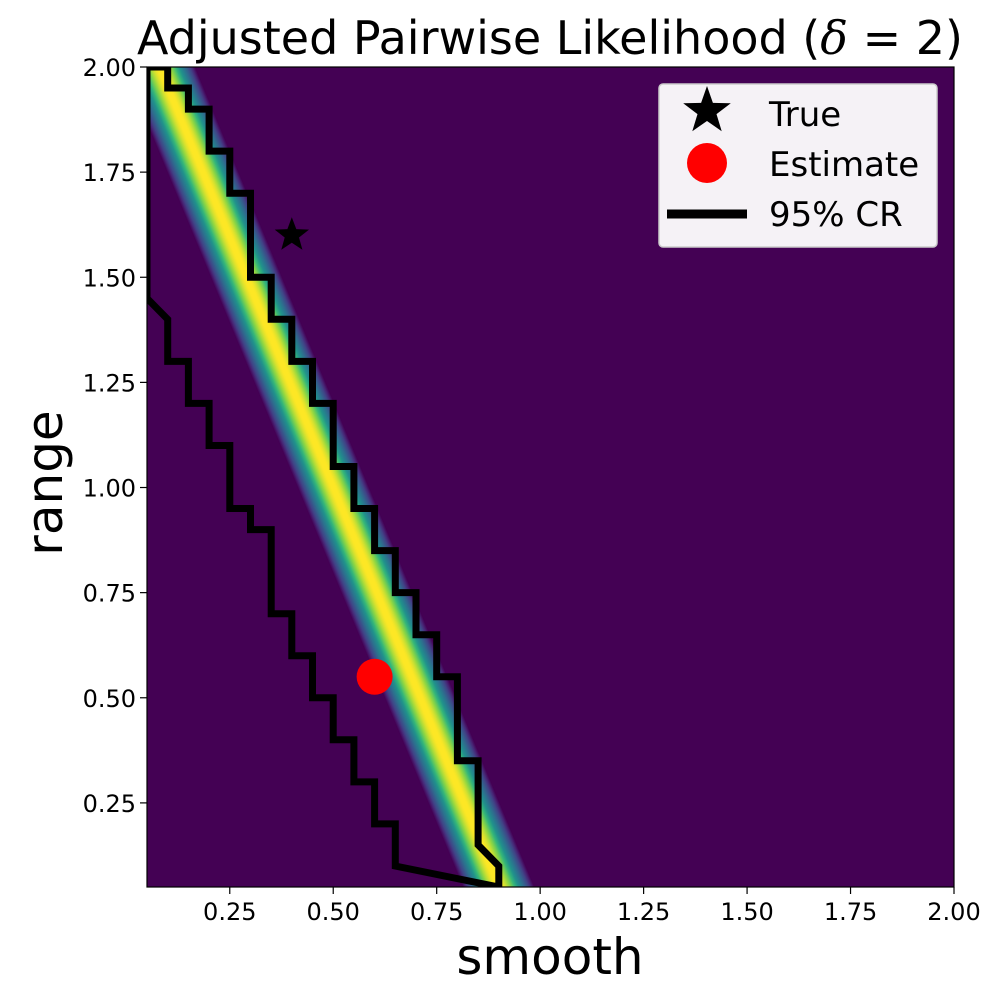 The width and height of the screenshot is (1000, 1004). What do you see at coordinates (229, 912) in the screenshot?
I see `x-tick-label: 0.25` at bounding box center [229, 912].